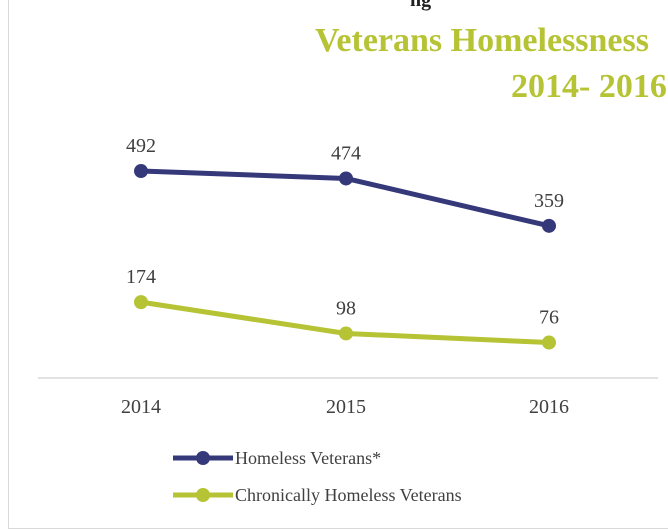  What do you see at coordinates (549, 318) in the screenshot?
I see `data-label: 76` at bounding box center [549, 318].